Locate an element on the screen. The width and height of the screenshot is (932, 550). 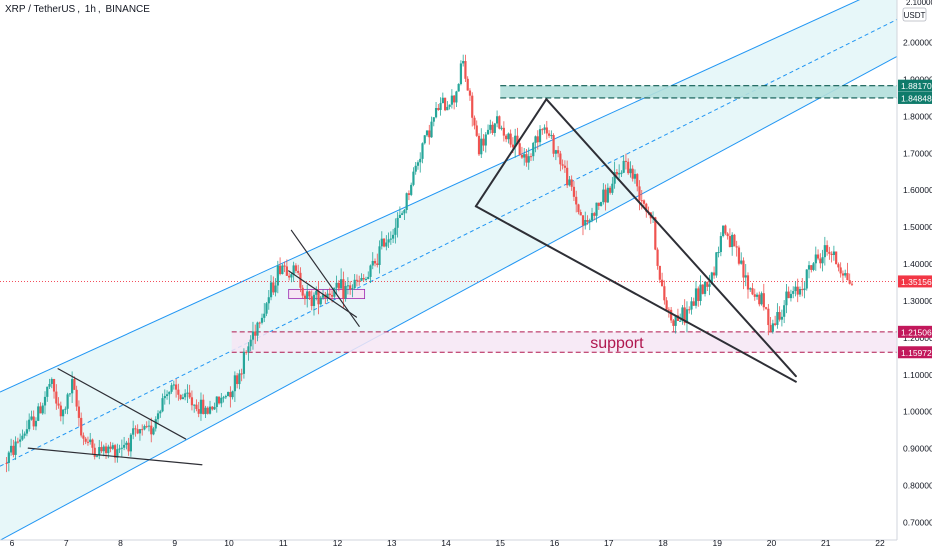
resistance-bottom-badge is located at coordinates (915, 97).